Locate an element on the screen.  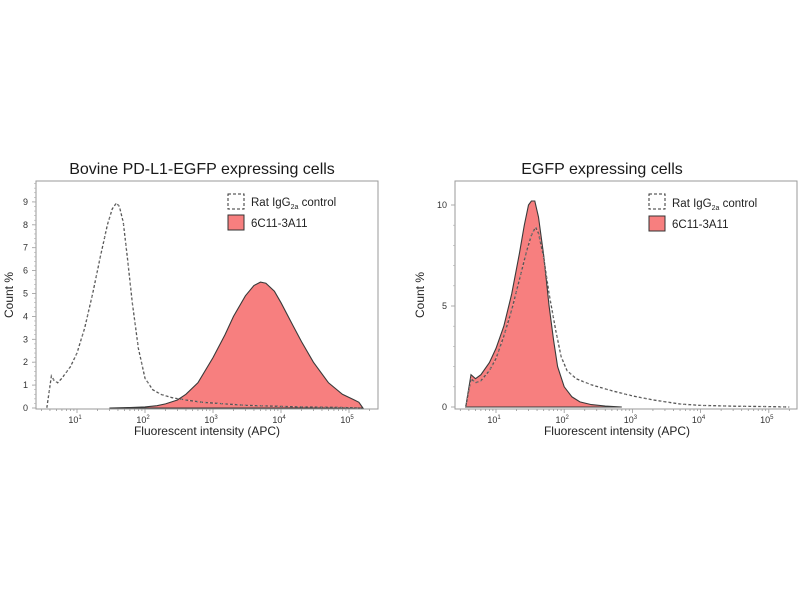
chart-title: EGFP expressing cells is located at coordinates (602, 169).